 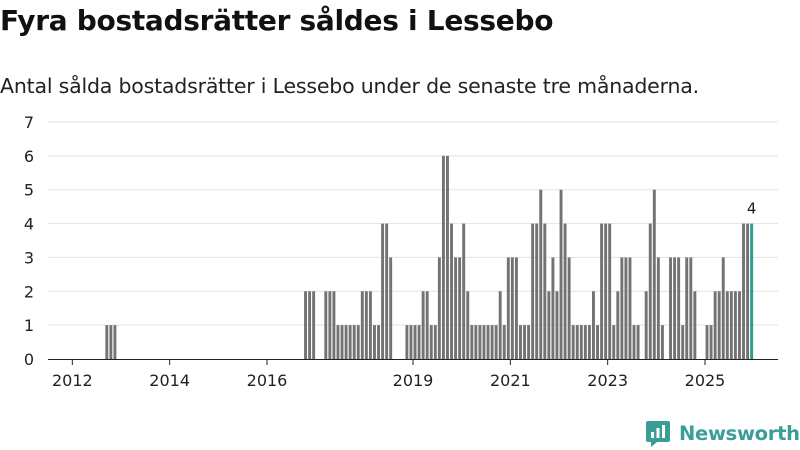 I want to click on x-tick-label: 2016, so click(x=267, y=380).